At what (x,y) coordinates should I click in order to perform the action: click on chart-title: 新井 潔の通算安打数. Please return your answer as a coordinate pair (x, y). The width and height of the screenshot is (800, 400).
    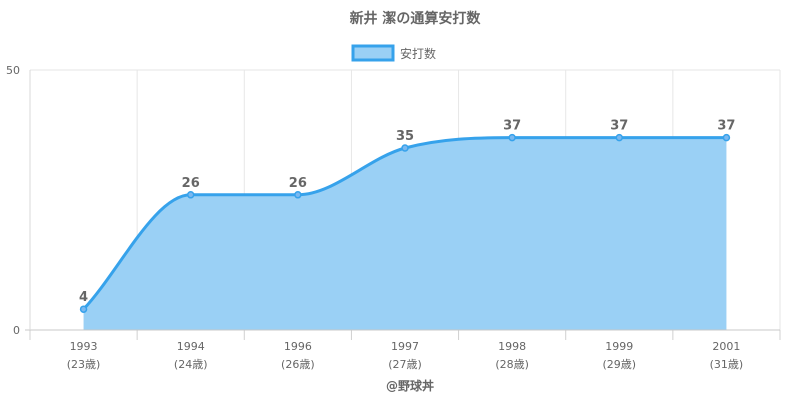
    Looking at the image, I should click on (416, 18).